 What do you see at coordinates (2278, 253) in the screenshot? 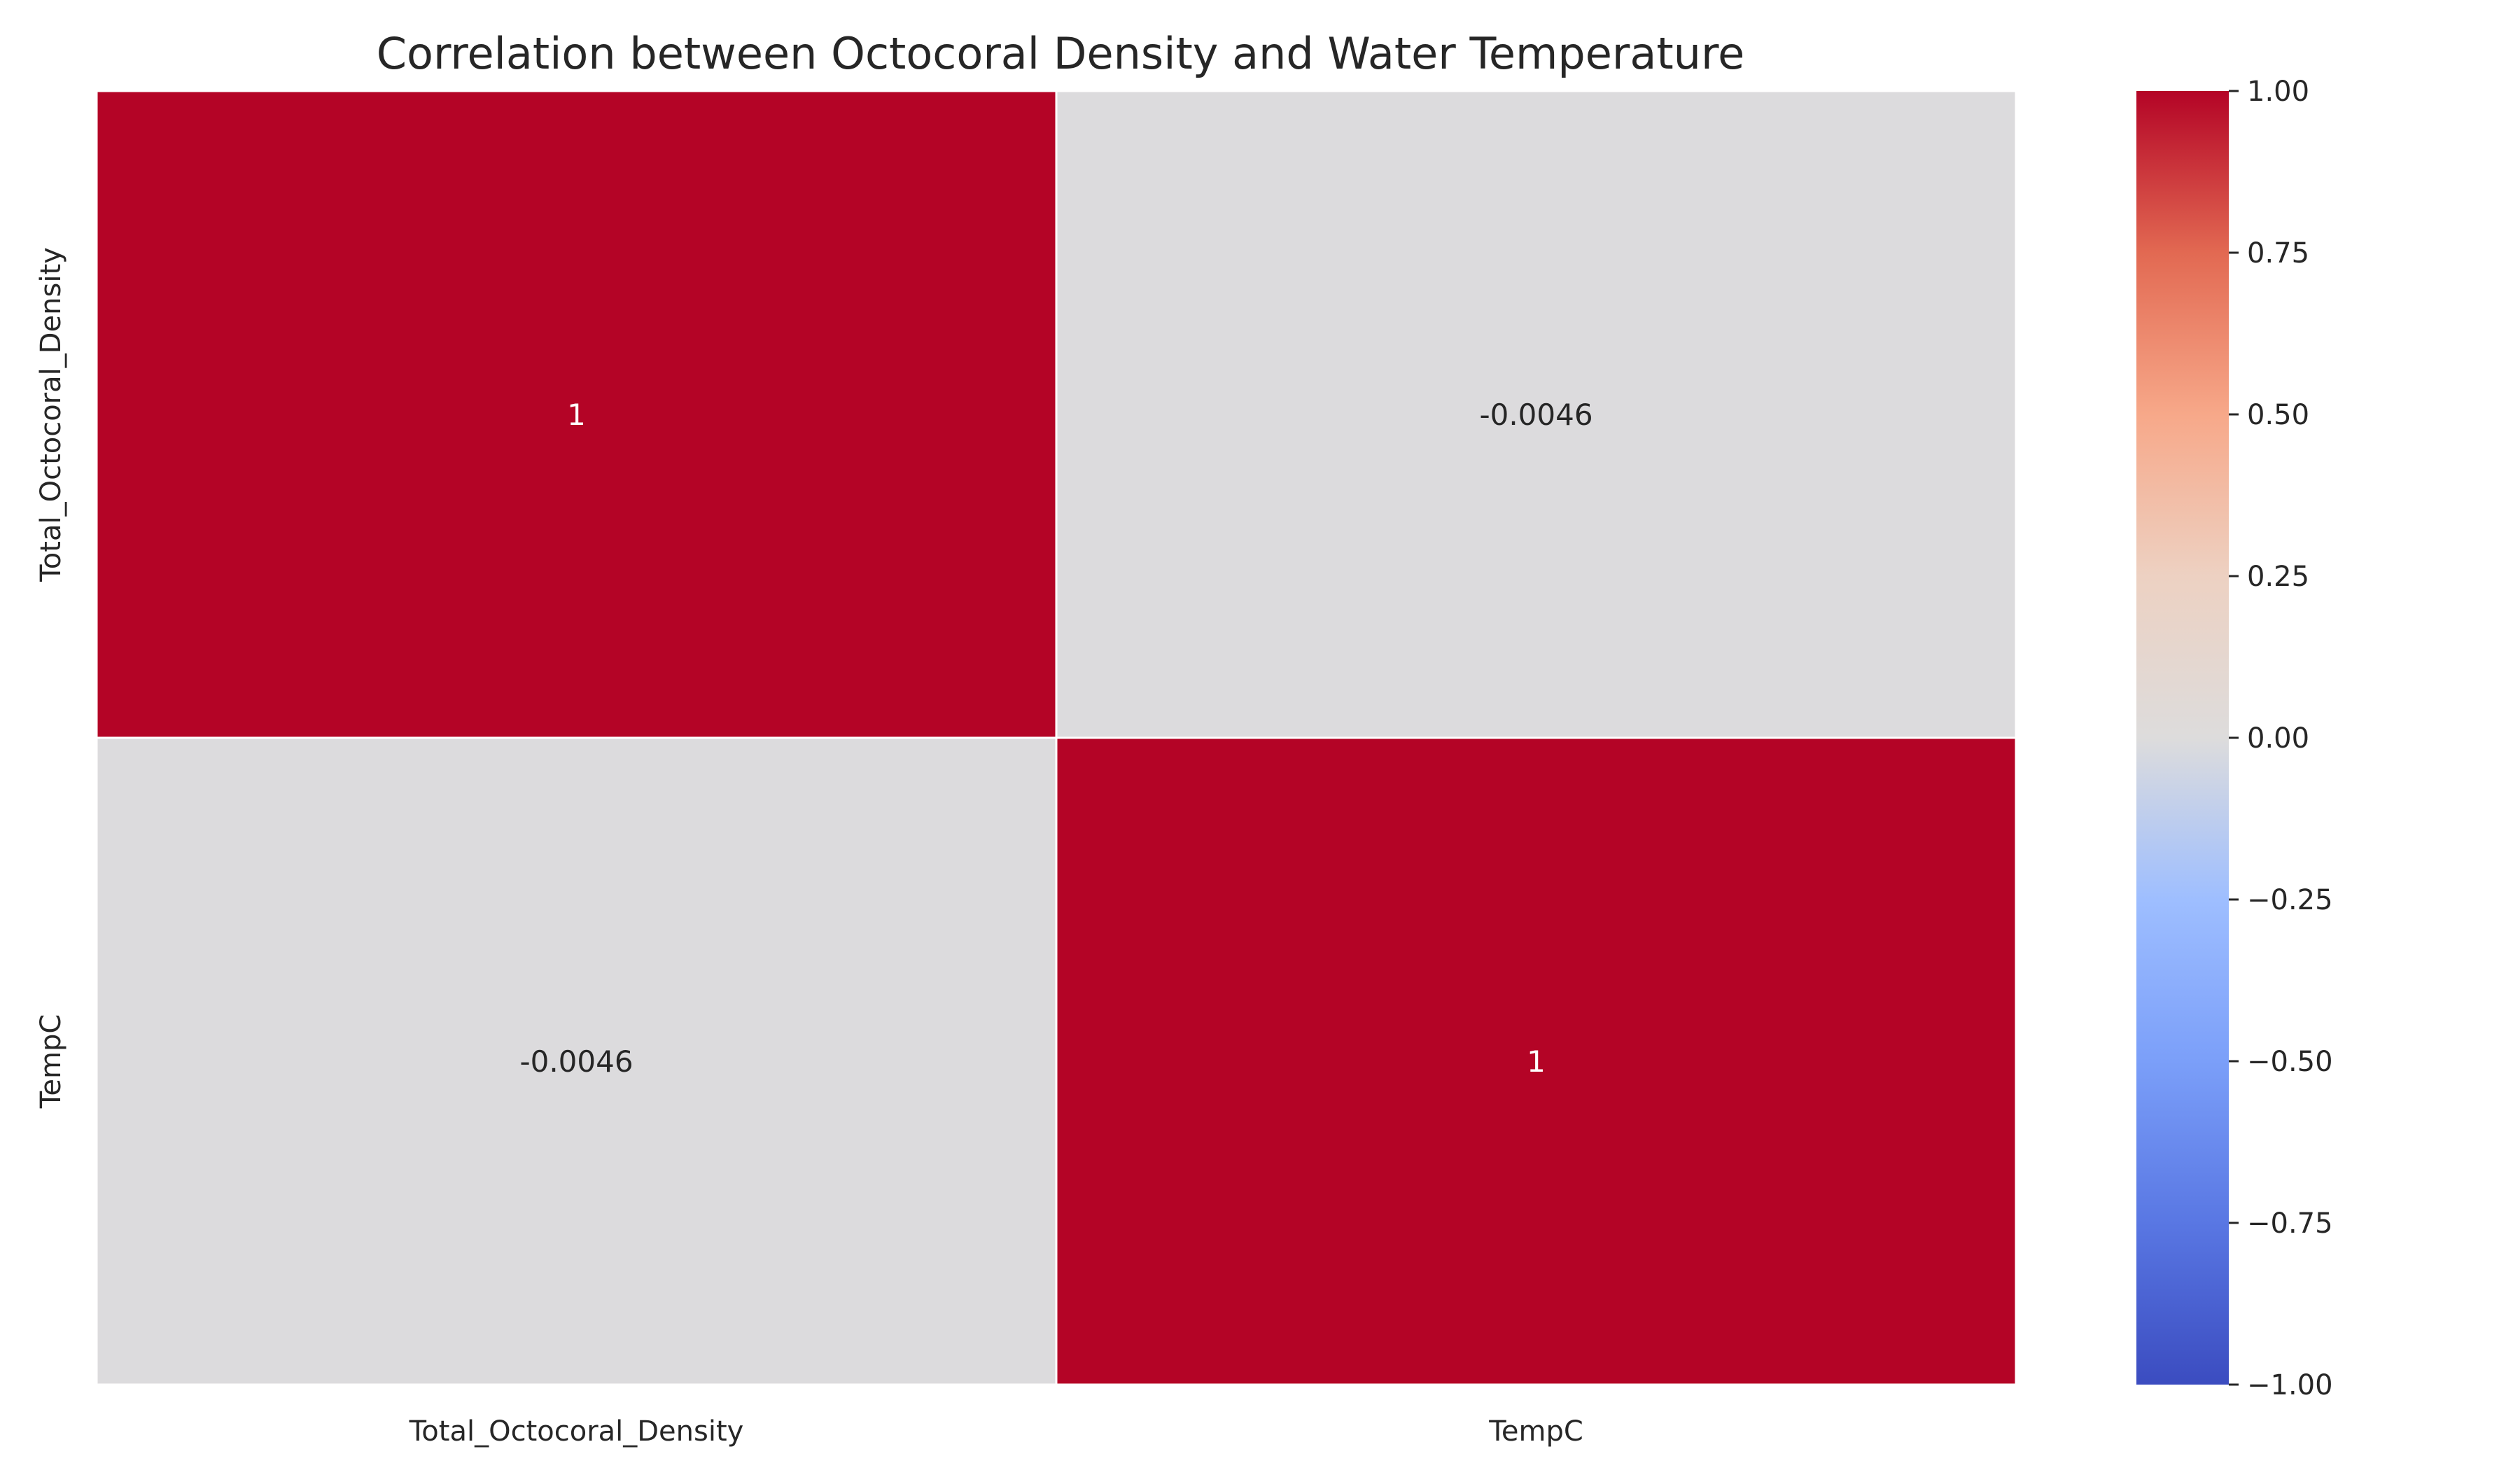
I see `colorbar-tick-label: 0.75` at bounding box center [2278, 253].